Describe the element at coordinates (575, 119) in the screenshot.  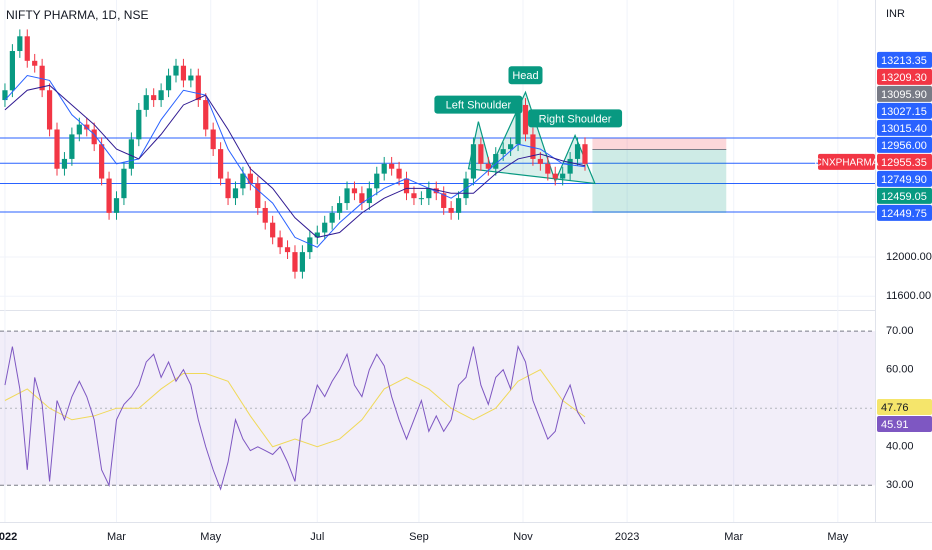
I see `annotation-label: Right Shoulder` at that location.